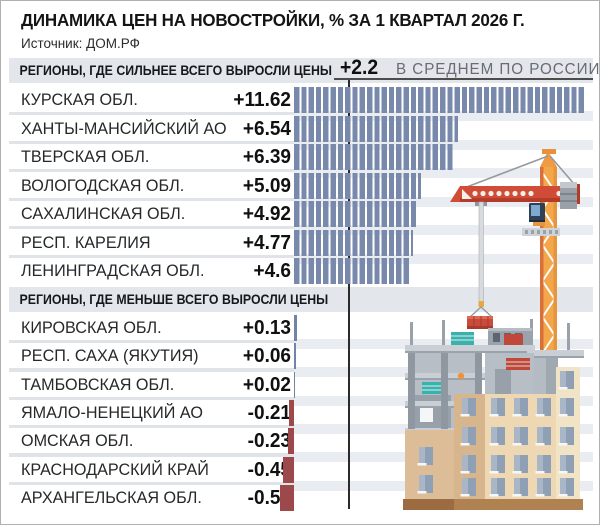 The image size is (600, 525). I want to click on region-value: +0.02, so click(266, 384).